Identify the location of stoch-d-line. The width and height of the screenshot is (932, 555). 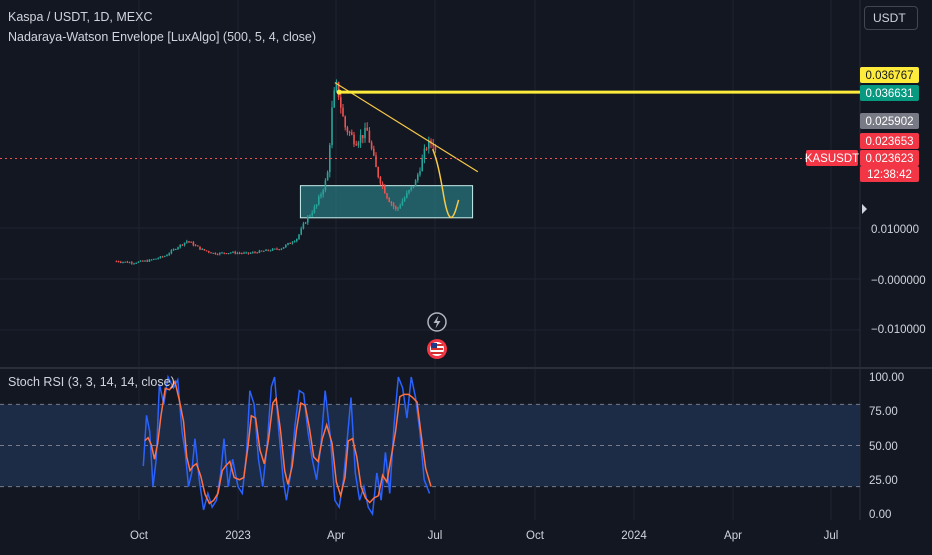
(288, 442).